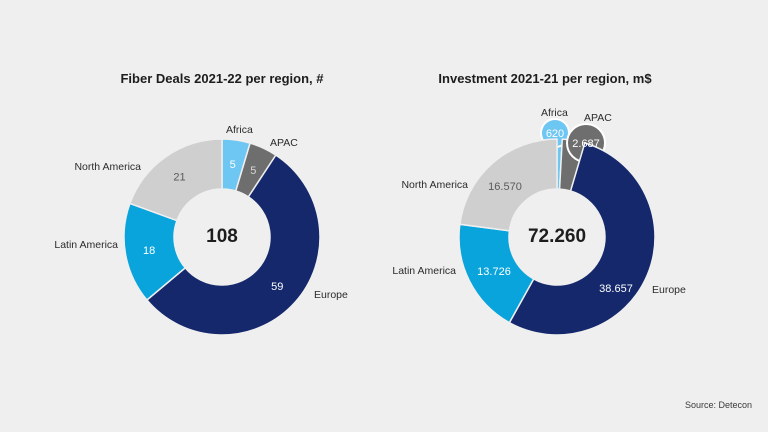 The height and width of the screenshot is (432, 768). I want to click on value-label-north-america: 16.570, so click(505, 187).